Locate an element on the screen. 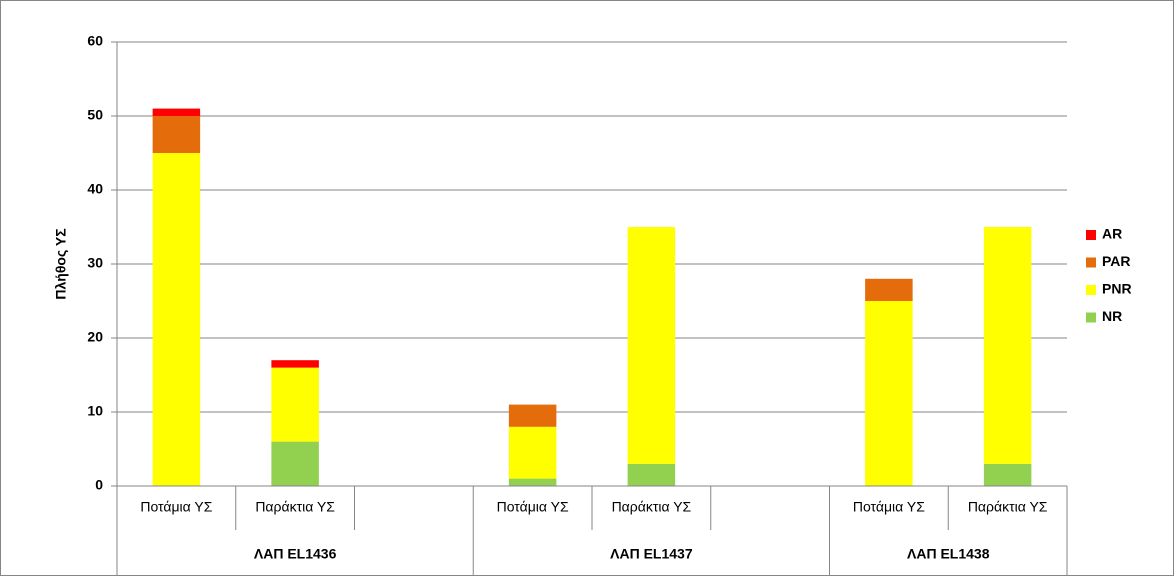  legend-label: PAR is located at coordinates (1116, 261).